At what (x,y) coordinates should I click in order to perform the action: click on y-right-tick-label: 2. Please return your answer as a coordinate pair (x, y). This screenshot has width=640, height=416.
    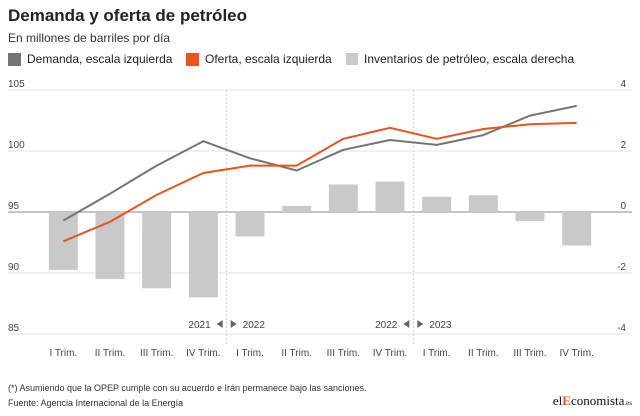
    Looking at the image, I should click on (623, 145).